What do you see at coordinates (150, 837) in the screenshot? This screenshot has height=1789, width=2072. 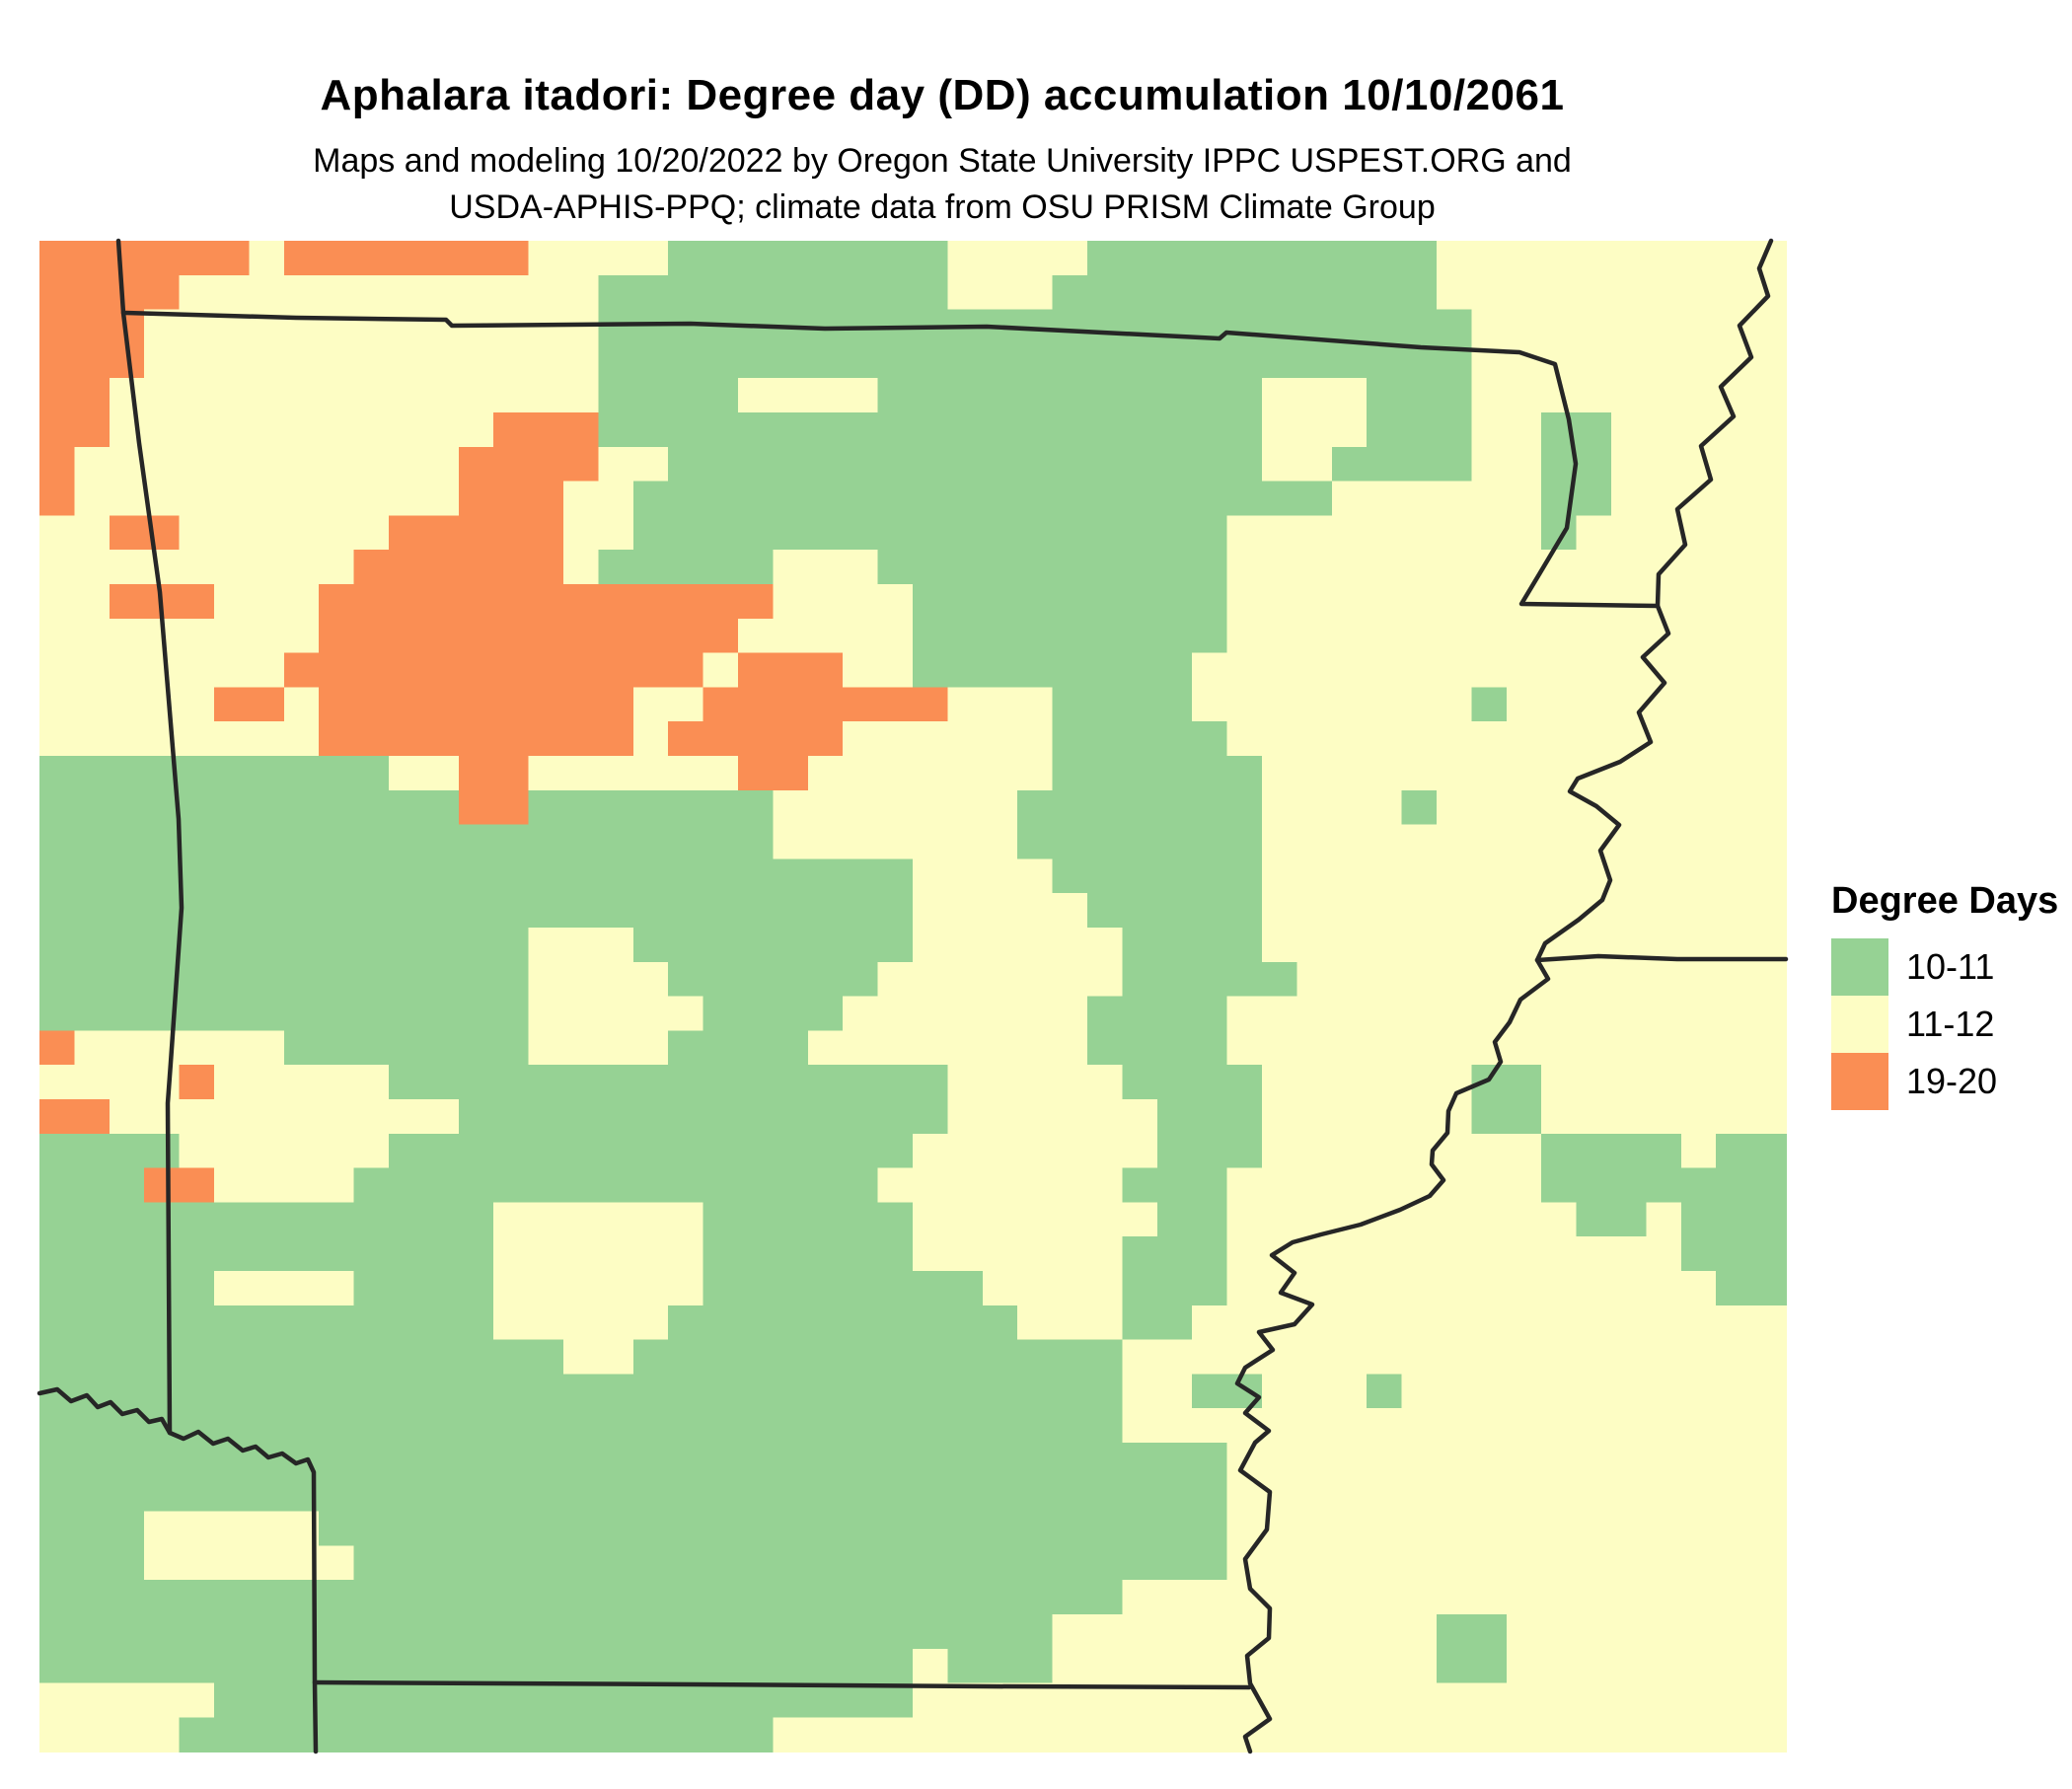 I see `oklahoma-border` at bounding box center [150, 837].